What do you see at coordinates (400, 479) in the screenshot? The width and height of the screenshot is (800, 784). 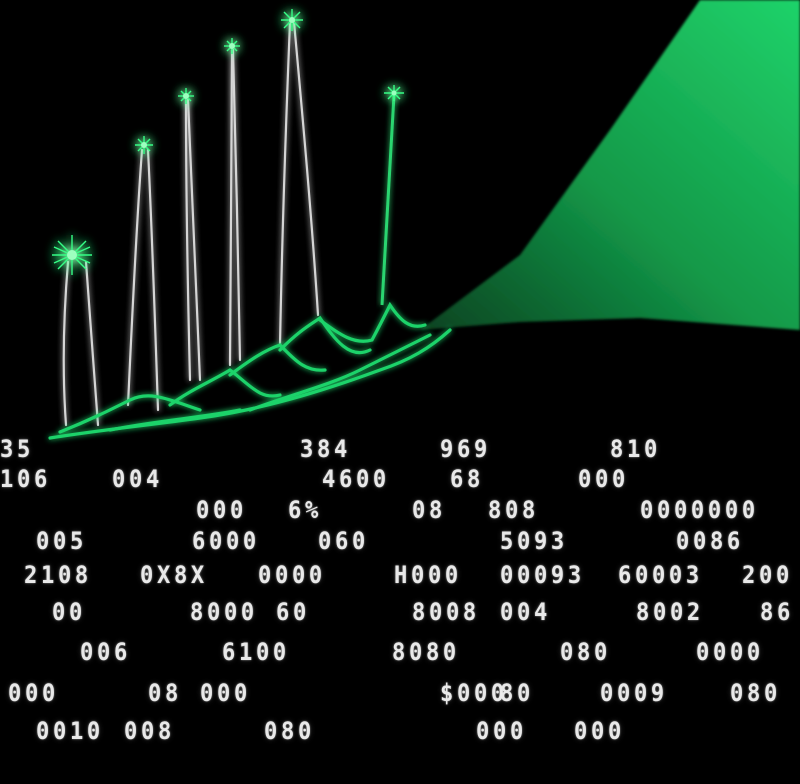 I see `digit-row: 106 004 4600 68 000` at bounding box center [400, 479].